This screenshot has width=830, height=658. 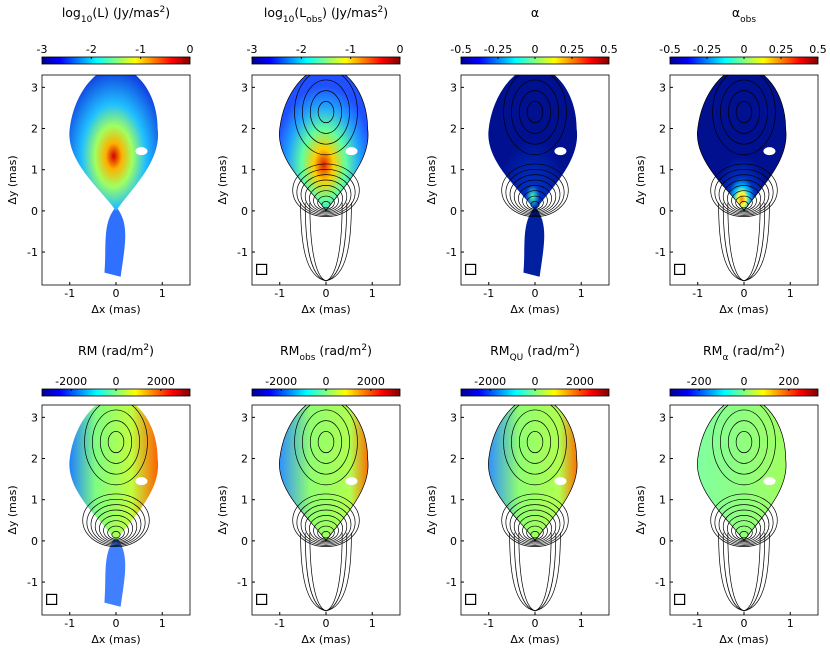 I want to click on counterjet, so click(x=115, y=571).